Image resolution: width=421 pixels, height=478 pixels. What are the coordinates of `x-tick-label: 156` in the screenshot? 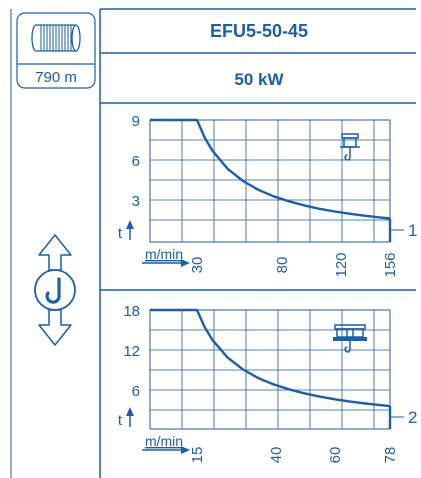 It's located at (390, 264).